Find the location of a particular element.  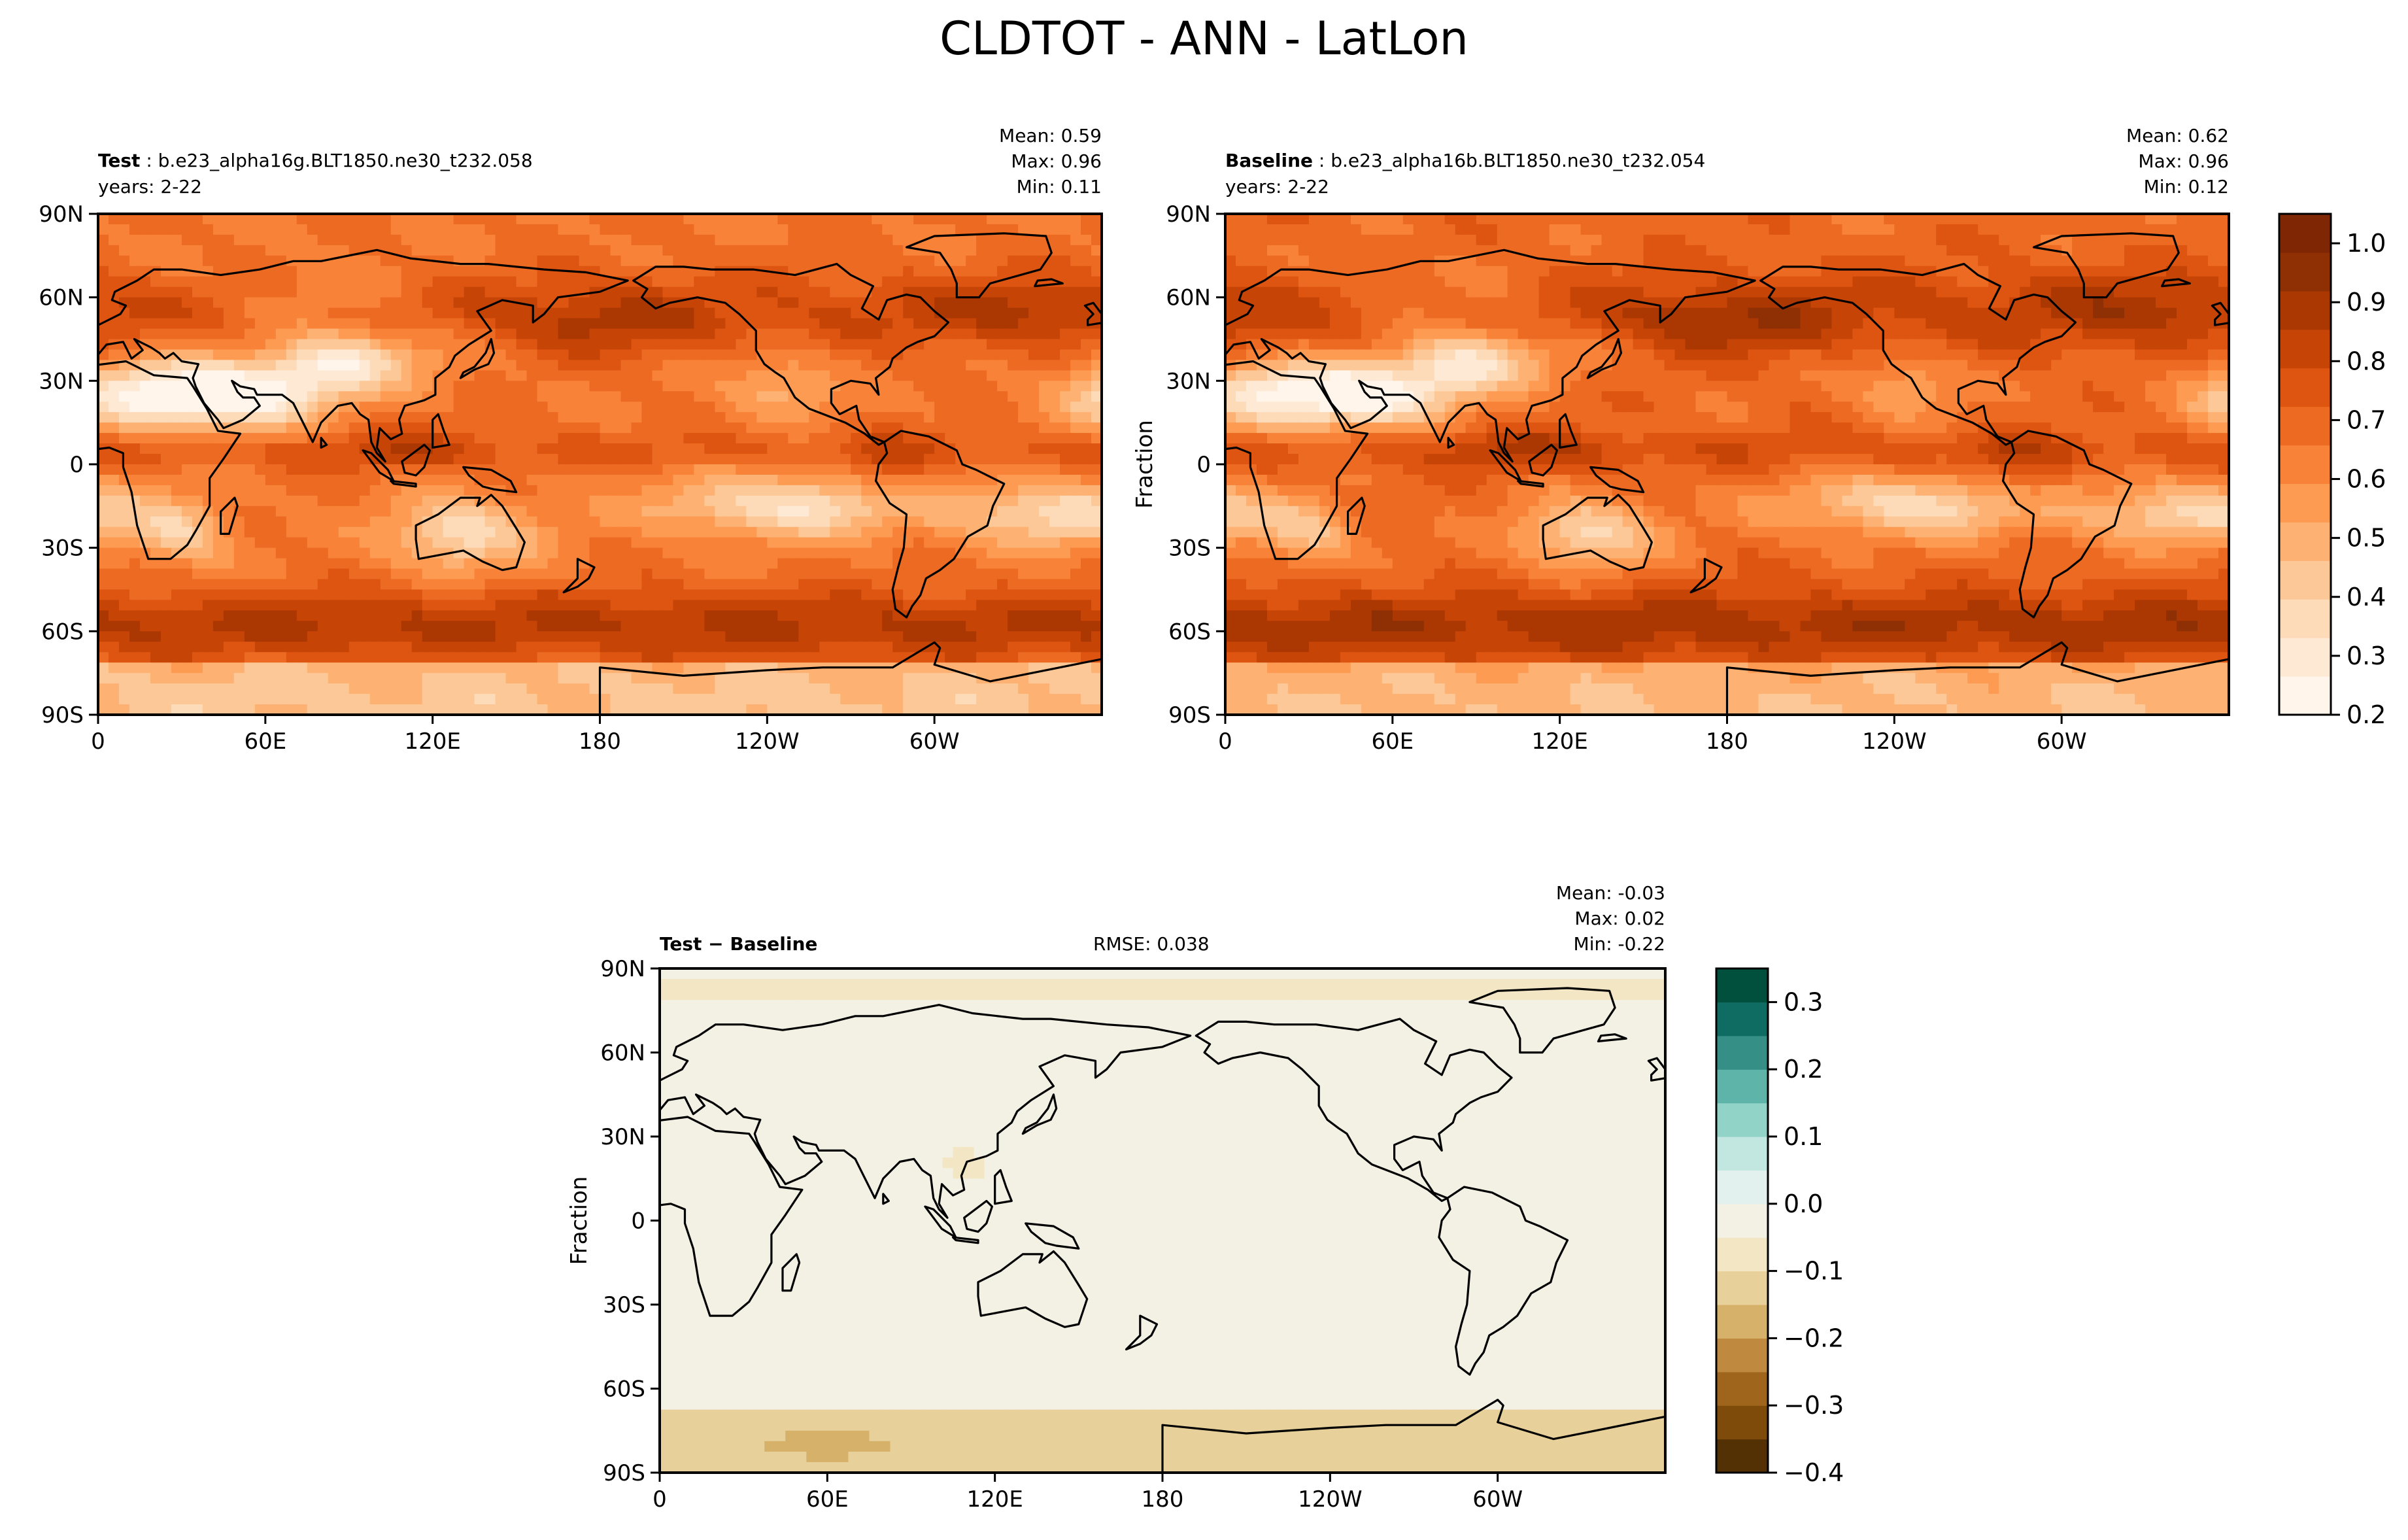

stat-min: Min: 0.12 is located at coordinates (2186, 186).